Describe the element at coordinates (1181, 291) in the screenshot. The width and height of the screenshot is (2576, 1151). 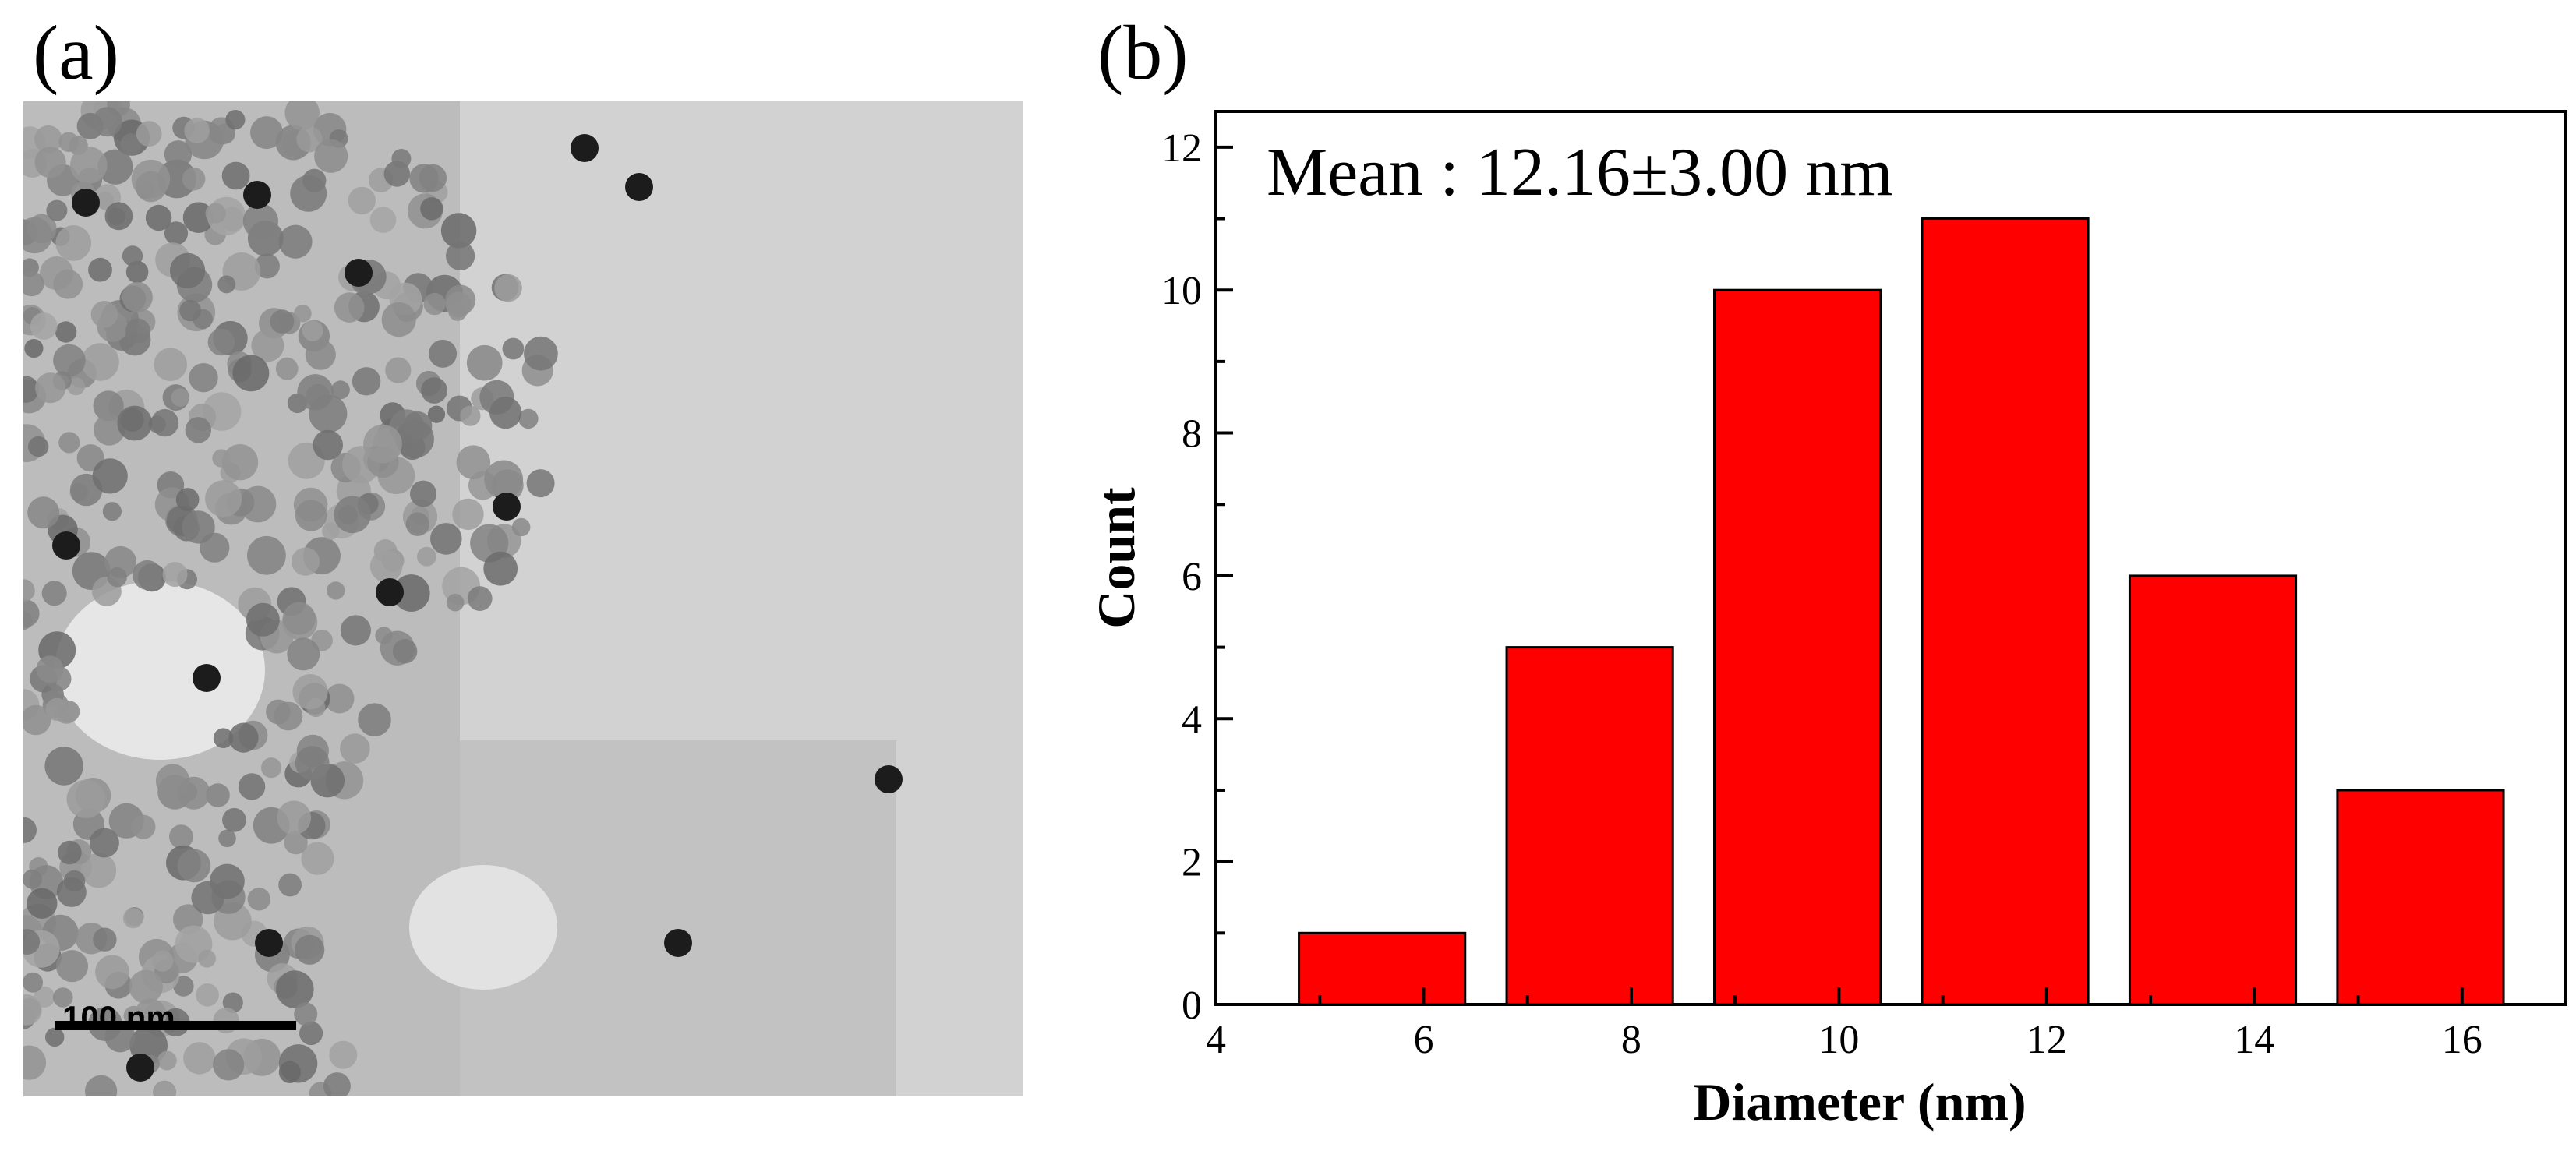
I see `y-tick-label: 10` at that location.